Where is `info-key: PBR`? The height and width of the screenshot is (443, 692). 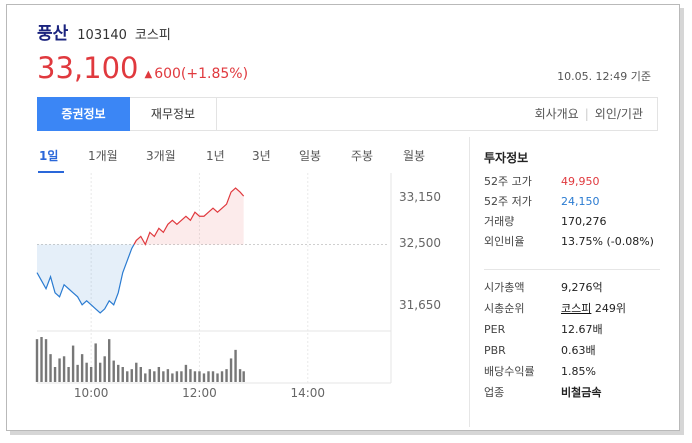 info-key: PBR is located at coordinates (495, 350).